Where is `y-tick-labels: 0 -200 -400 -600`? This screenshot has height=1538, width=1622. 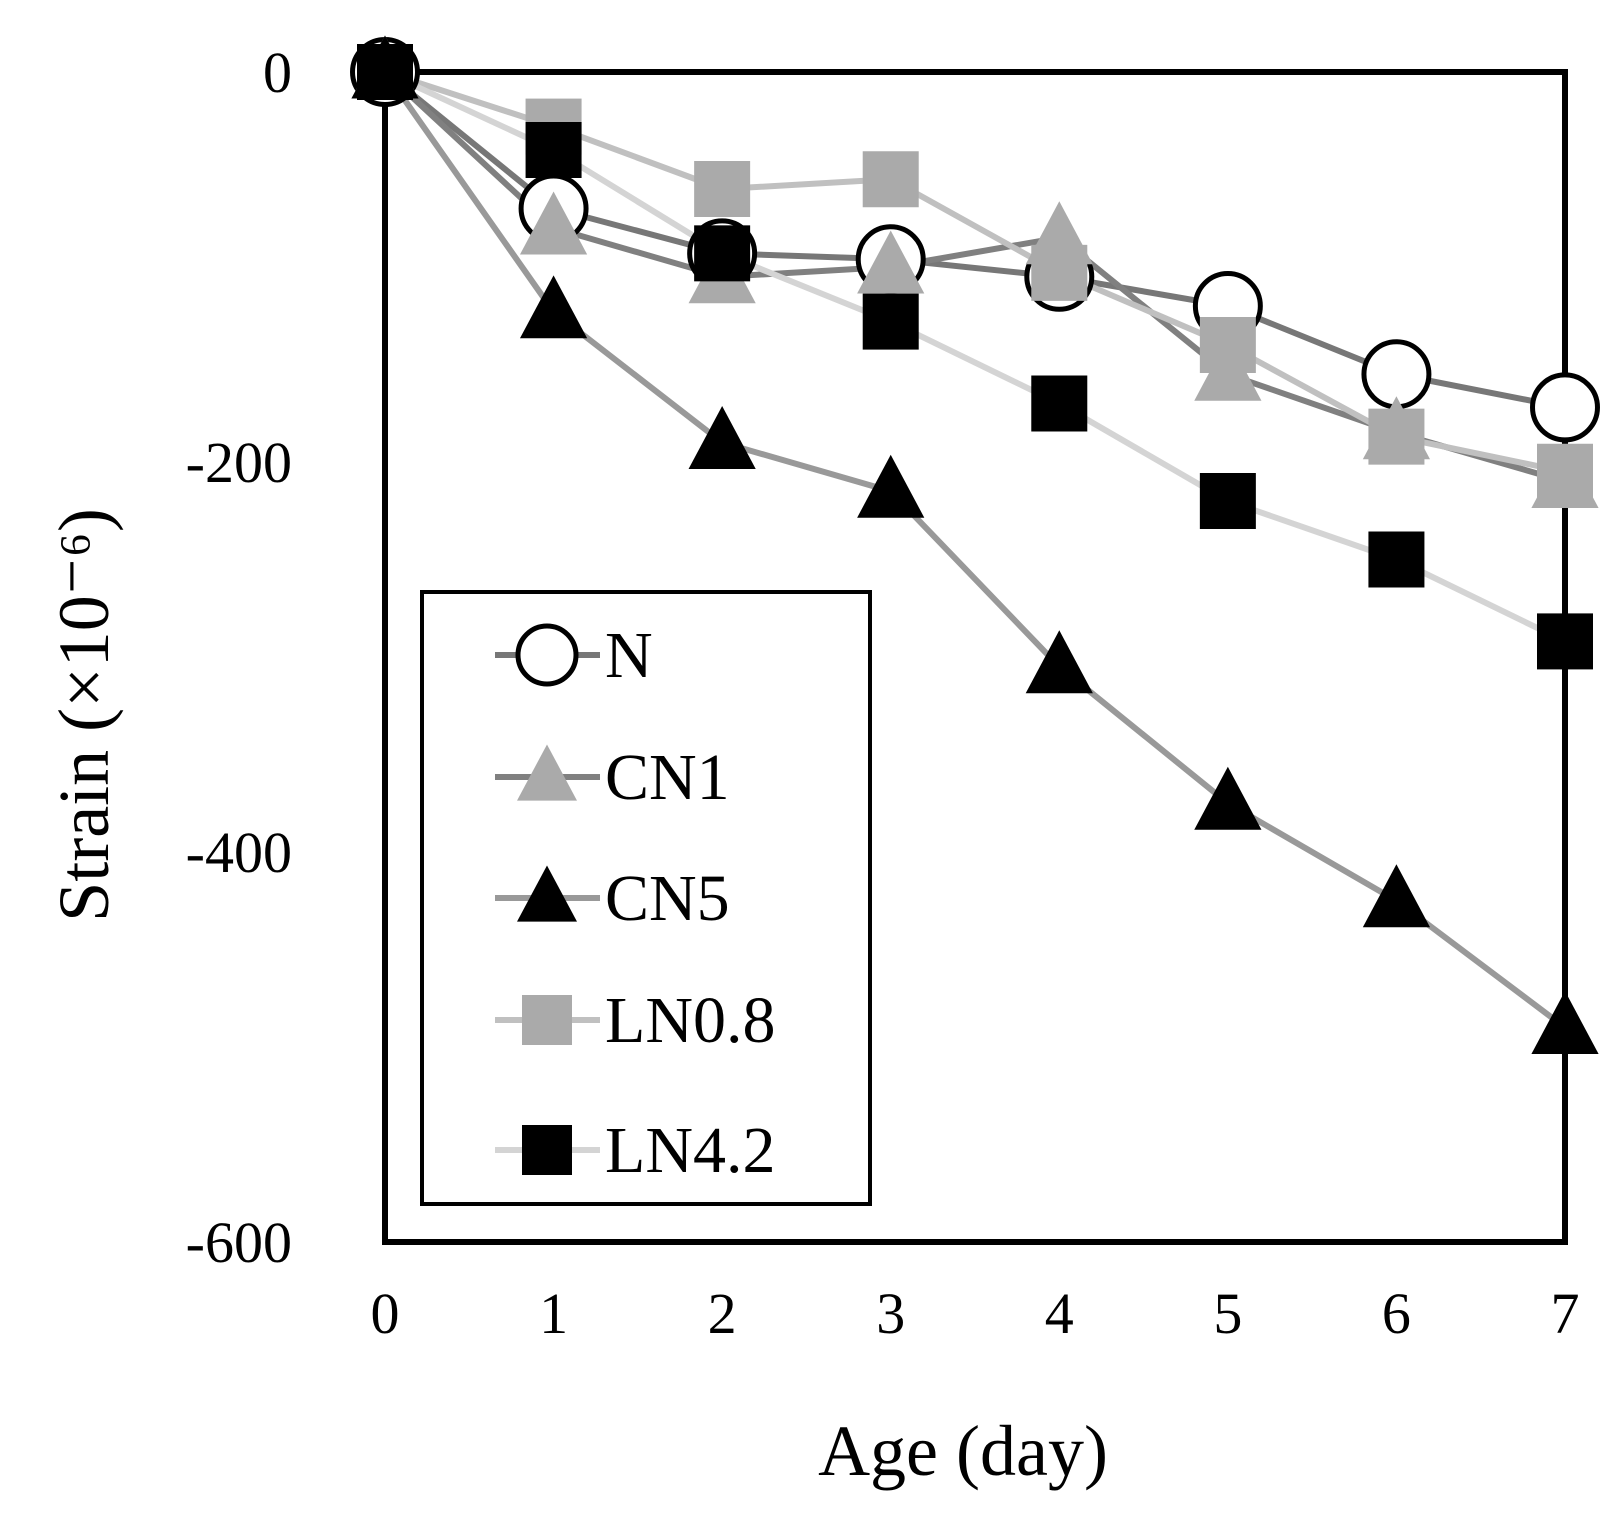
y-tick-labels: 0 -200 -400 -600 is located at coordinates (239, 657).